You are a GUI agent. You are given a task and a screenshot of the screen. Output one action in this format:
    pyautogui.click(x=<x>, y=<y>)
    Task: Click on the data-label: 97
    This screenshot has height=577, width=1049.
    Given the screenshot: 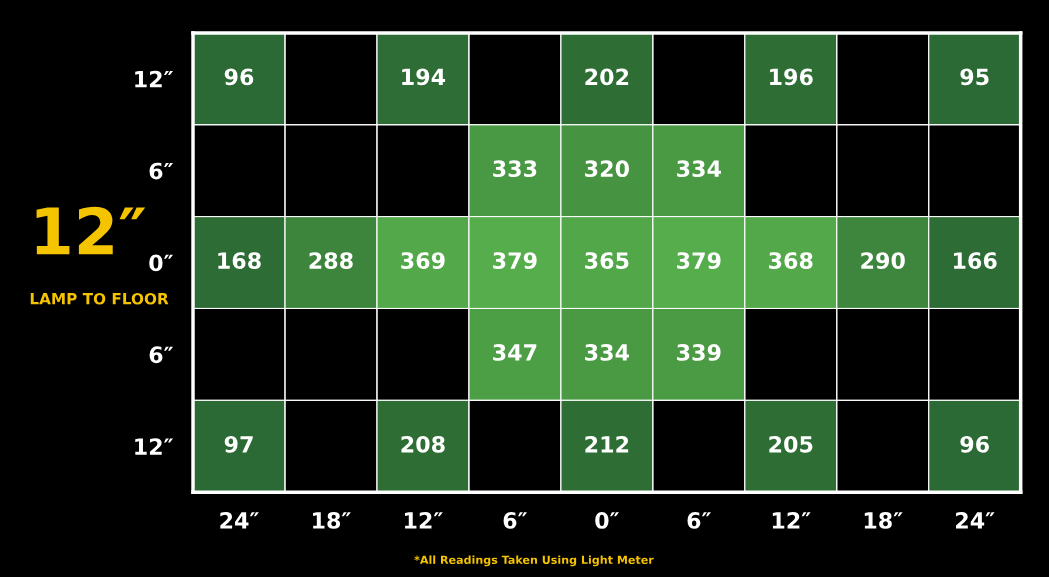 What is the action you would take?
    pyautogui.click(x=238, y=444)
    